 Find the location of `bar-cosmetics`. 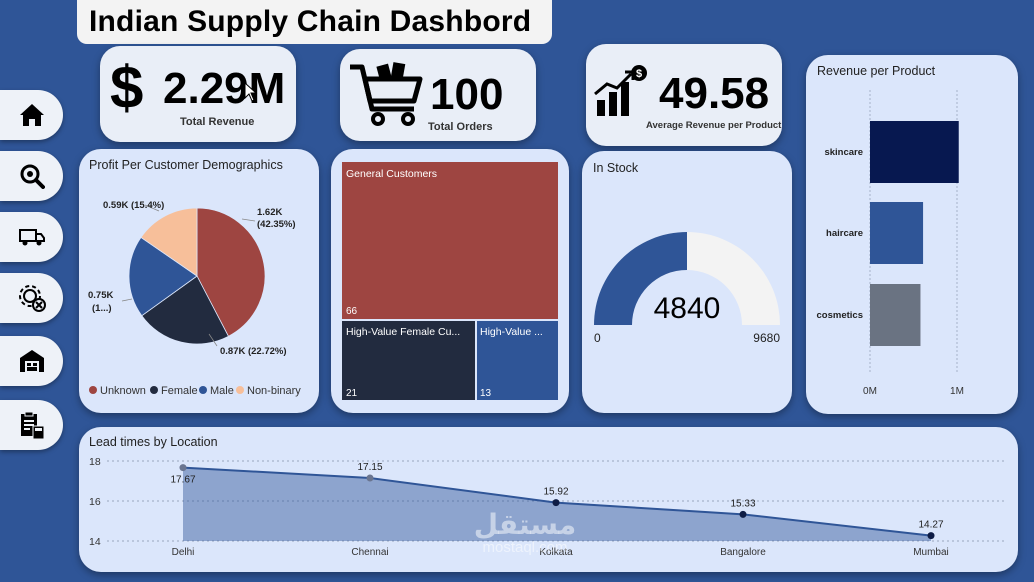

bar-cosmetics is located at coordinates (895, 315).